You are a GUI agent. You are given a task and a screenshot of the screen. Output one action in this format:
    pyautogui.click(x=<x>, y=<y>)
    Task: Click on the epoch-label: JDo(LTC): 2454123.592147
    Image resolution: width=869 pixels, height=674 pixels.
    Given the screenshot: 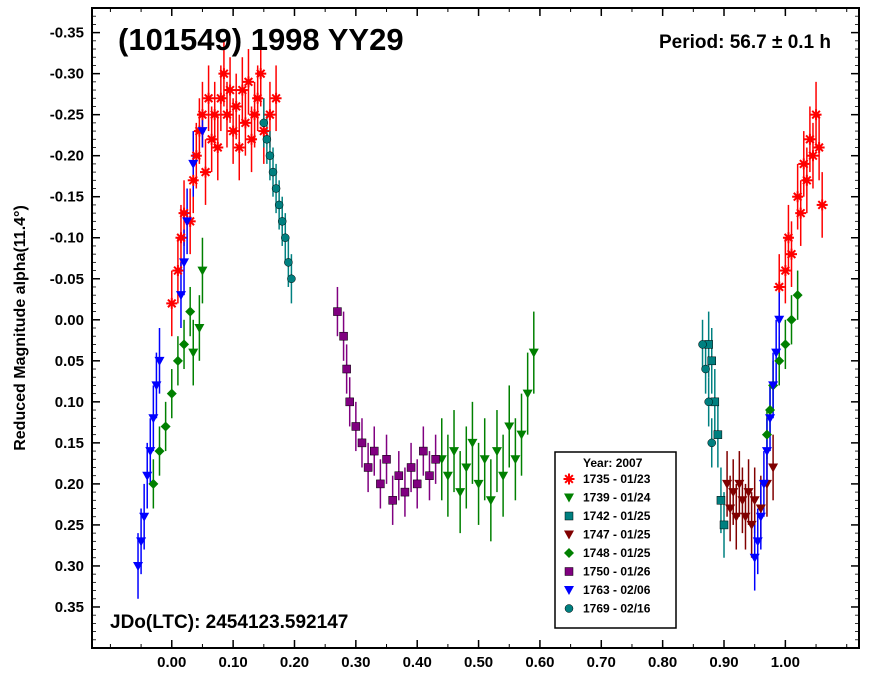 What is the action you would take?
    pyautogui.click(x=229, y=622)
    